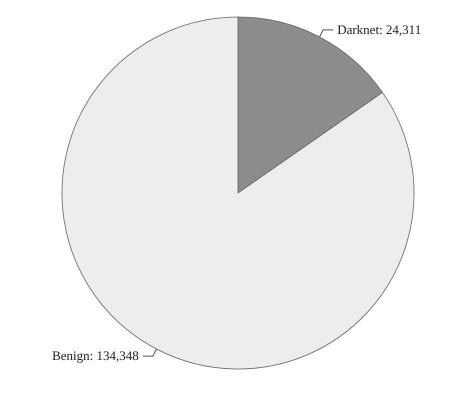  Describe the element at coordinates (71, 356) in the screenshot. I see `slice-label: Benign` at that location.